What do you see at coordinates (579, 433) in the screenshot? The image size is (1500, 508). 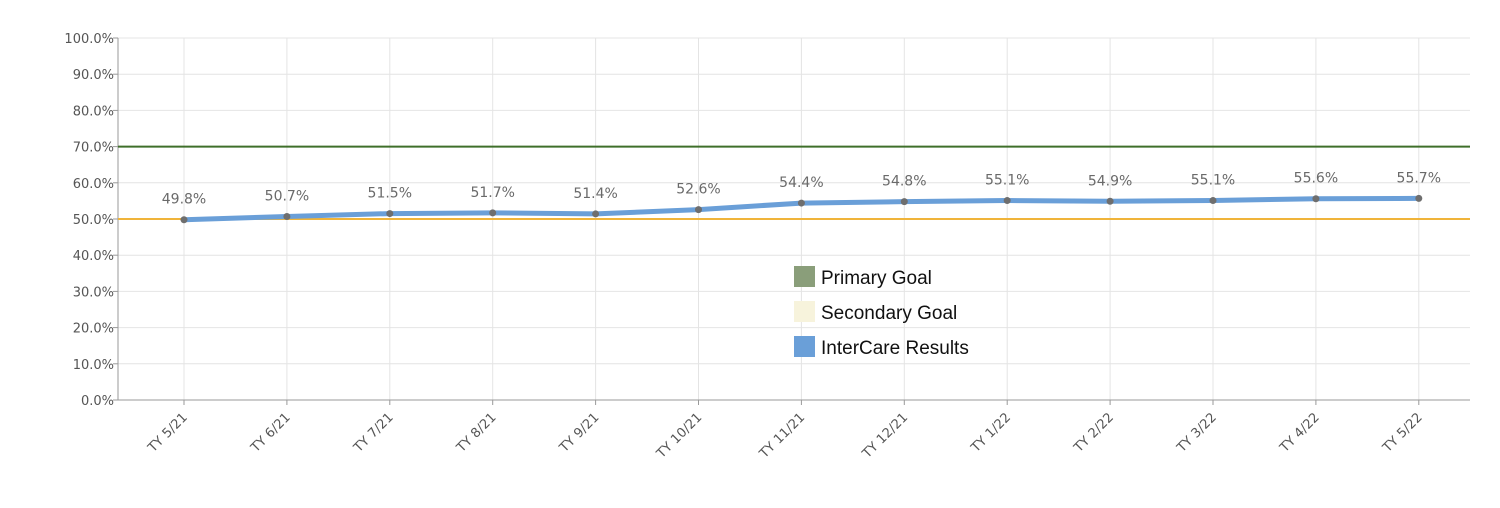 I see `x-tick-label: TY 9/21` at bounding box center [579, 433].